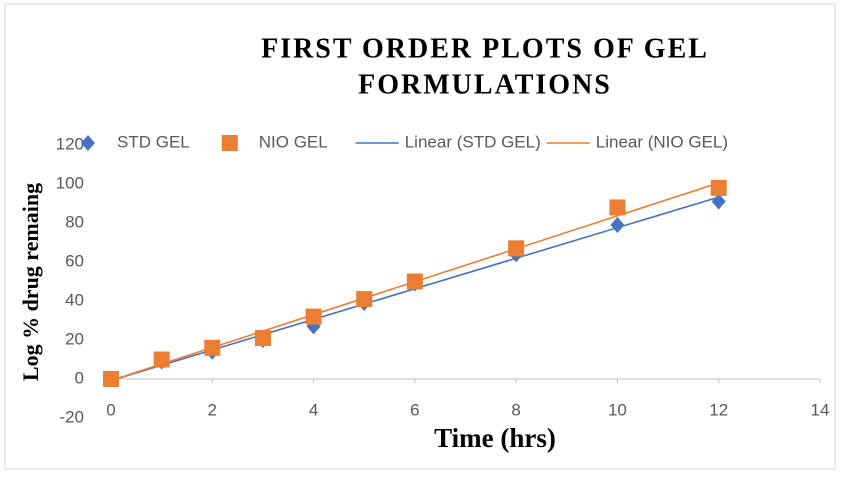 The width and height of the screenshot is (841, 481). Describe the element at coordinates (74, 260) in the screenshot. I see `y-tick-label: 60` at that location.